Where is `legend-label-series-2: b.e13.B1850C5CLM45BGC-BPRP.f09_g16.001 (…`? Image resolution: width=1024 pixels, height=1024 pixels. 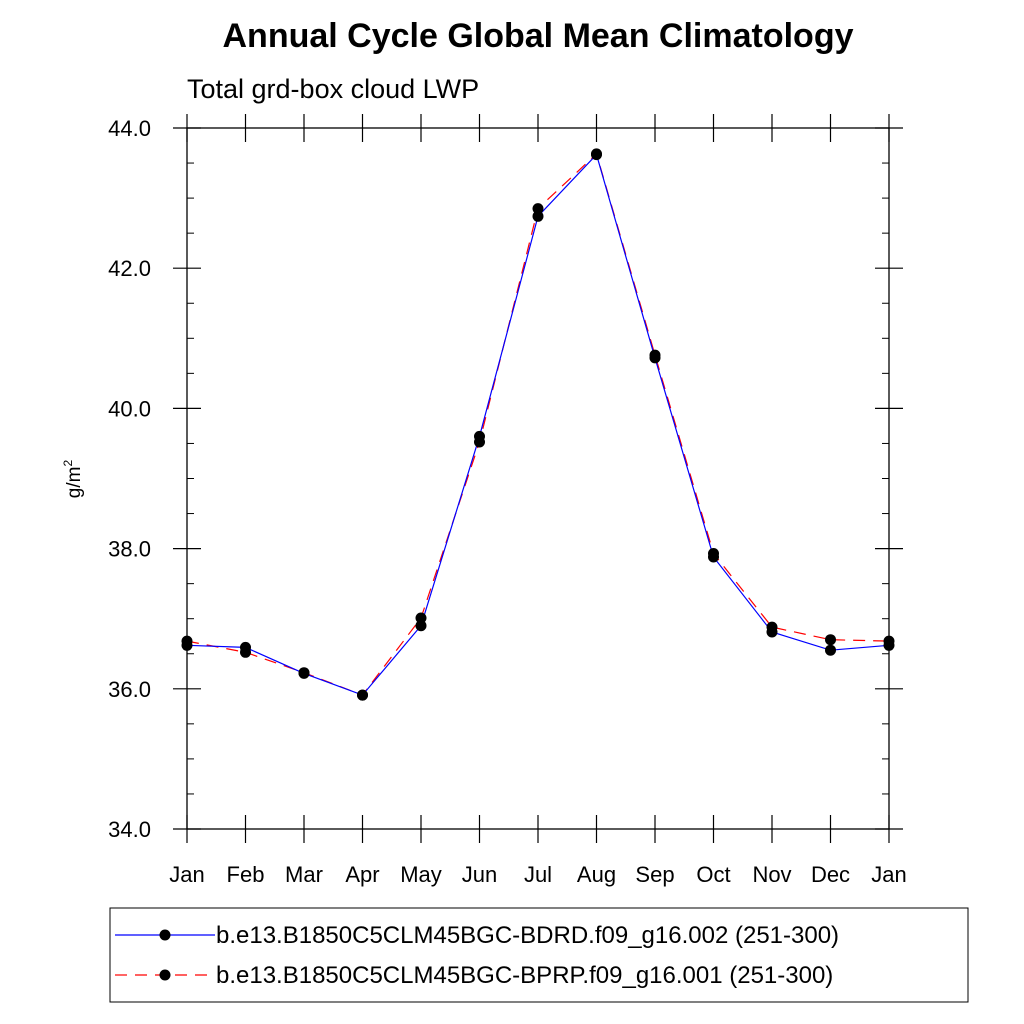 legend-label-series-2: b.e13.B1850C5CLM45BGC-BPRP.f09_g16.001 (… is located at coordinates (524, 975).